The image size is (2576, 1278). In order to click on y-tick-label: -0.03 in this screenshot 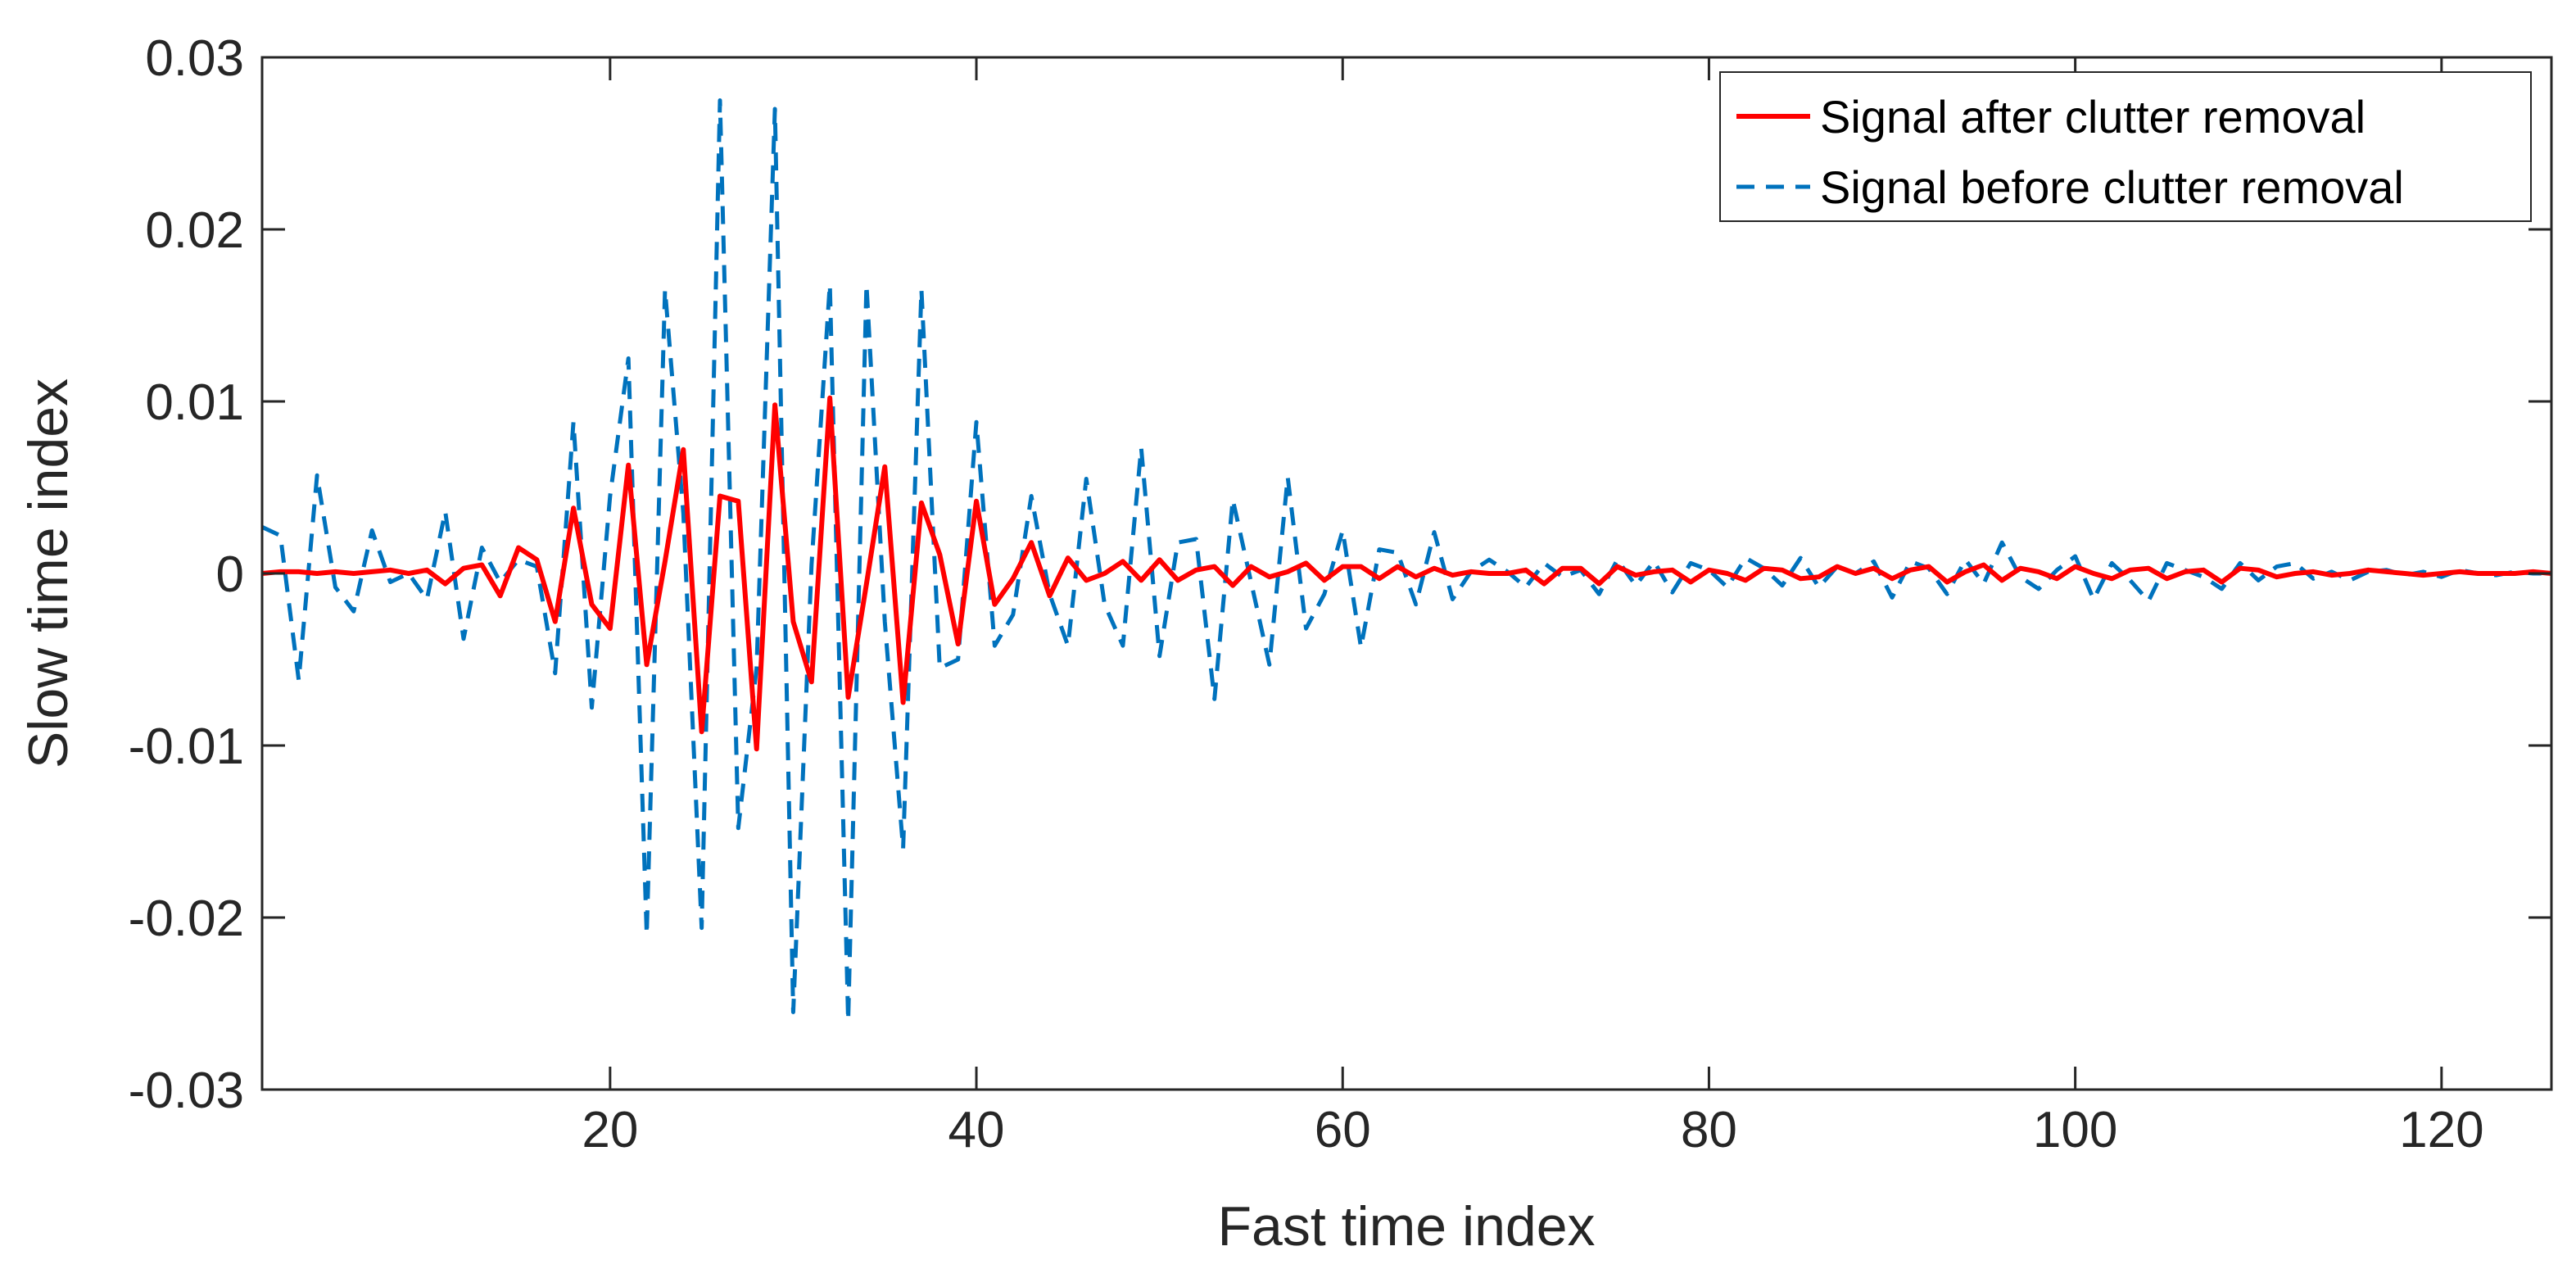, I will do `click(186, 1091)`.